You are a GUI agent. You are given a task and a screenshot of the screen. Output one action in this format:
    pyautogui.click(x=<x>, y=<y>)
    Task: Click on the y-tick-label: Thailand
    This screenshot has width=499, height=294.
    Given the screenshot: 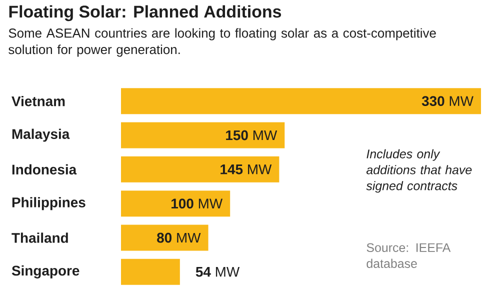 What is the action you would take?
    pyautogui.click(x=40, y=237)
    